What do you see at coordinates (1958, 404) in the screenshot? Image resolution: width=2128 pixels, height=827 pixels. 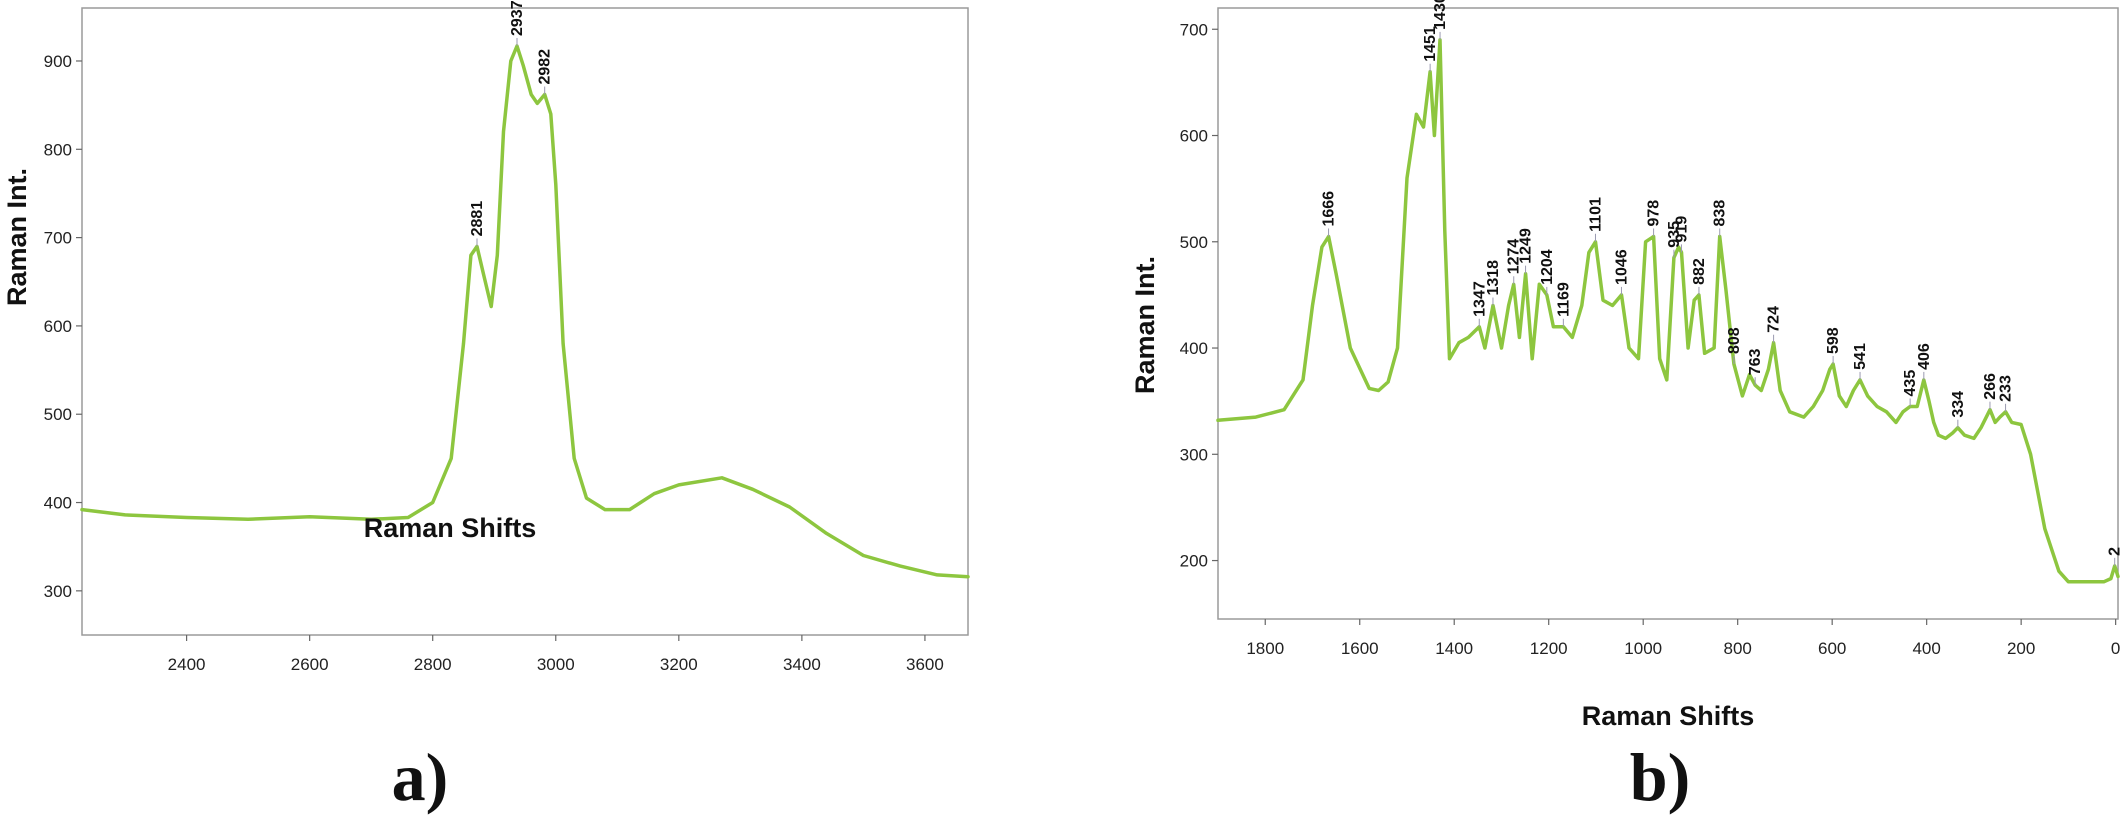 I see `peak-label: 334` at bounding box center [1958, 404].